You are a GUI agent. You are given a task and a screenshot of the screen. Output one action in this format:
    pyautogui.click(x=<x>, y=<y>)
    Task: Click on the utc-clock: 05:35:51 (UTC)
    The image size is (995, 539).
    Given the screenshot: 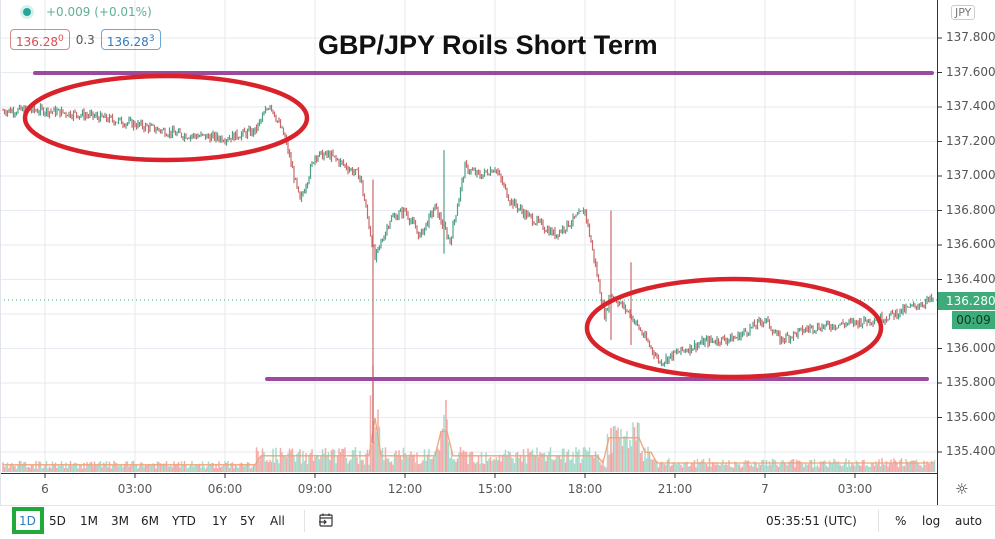 What is the action you would take?
    pyautogui.click(x=811, y=521)
    